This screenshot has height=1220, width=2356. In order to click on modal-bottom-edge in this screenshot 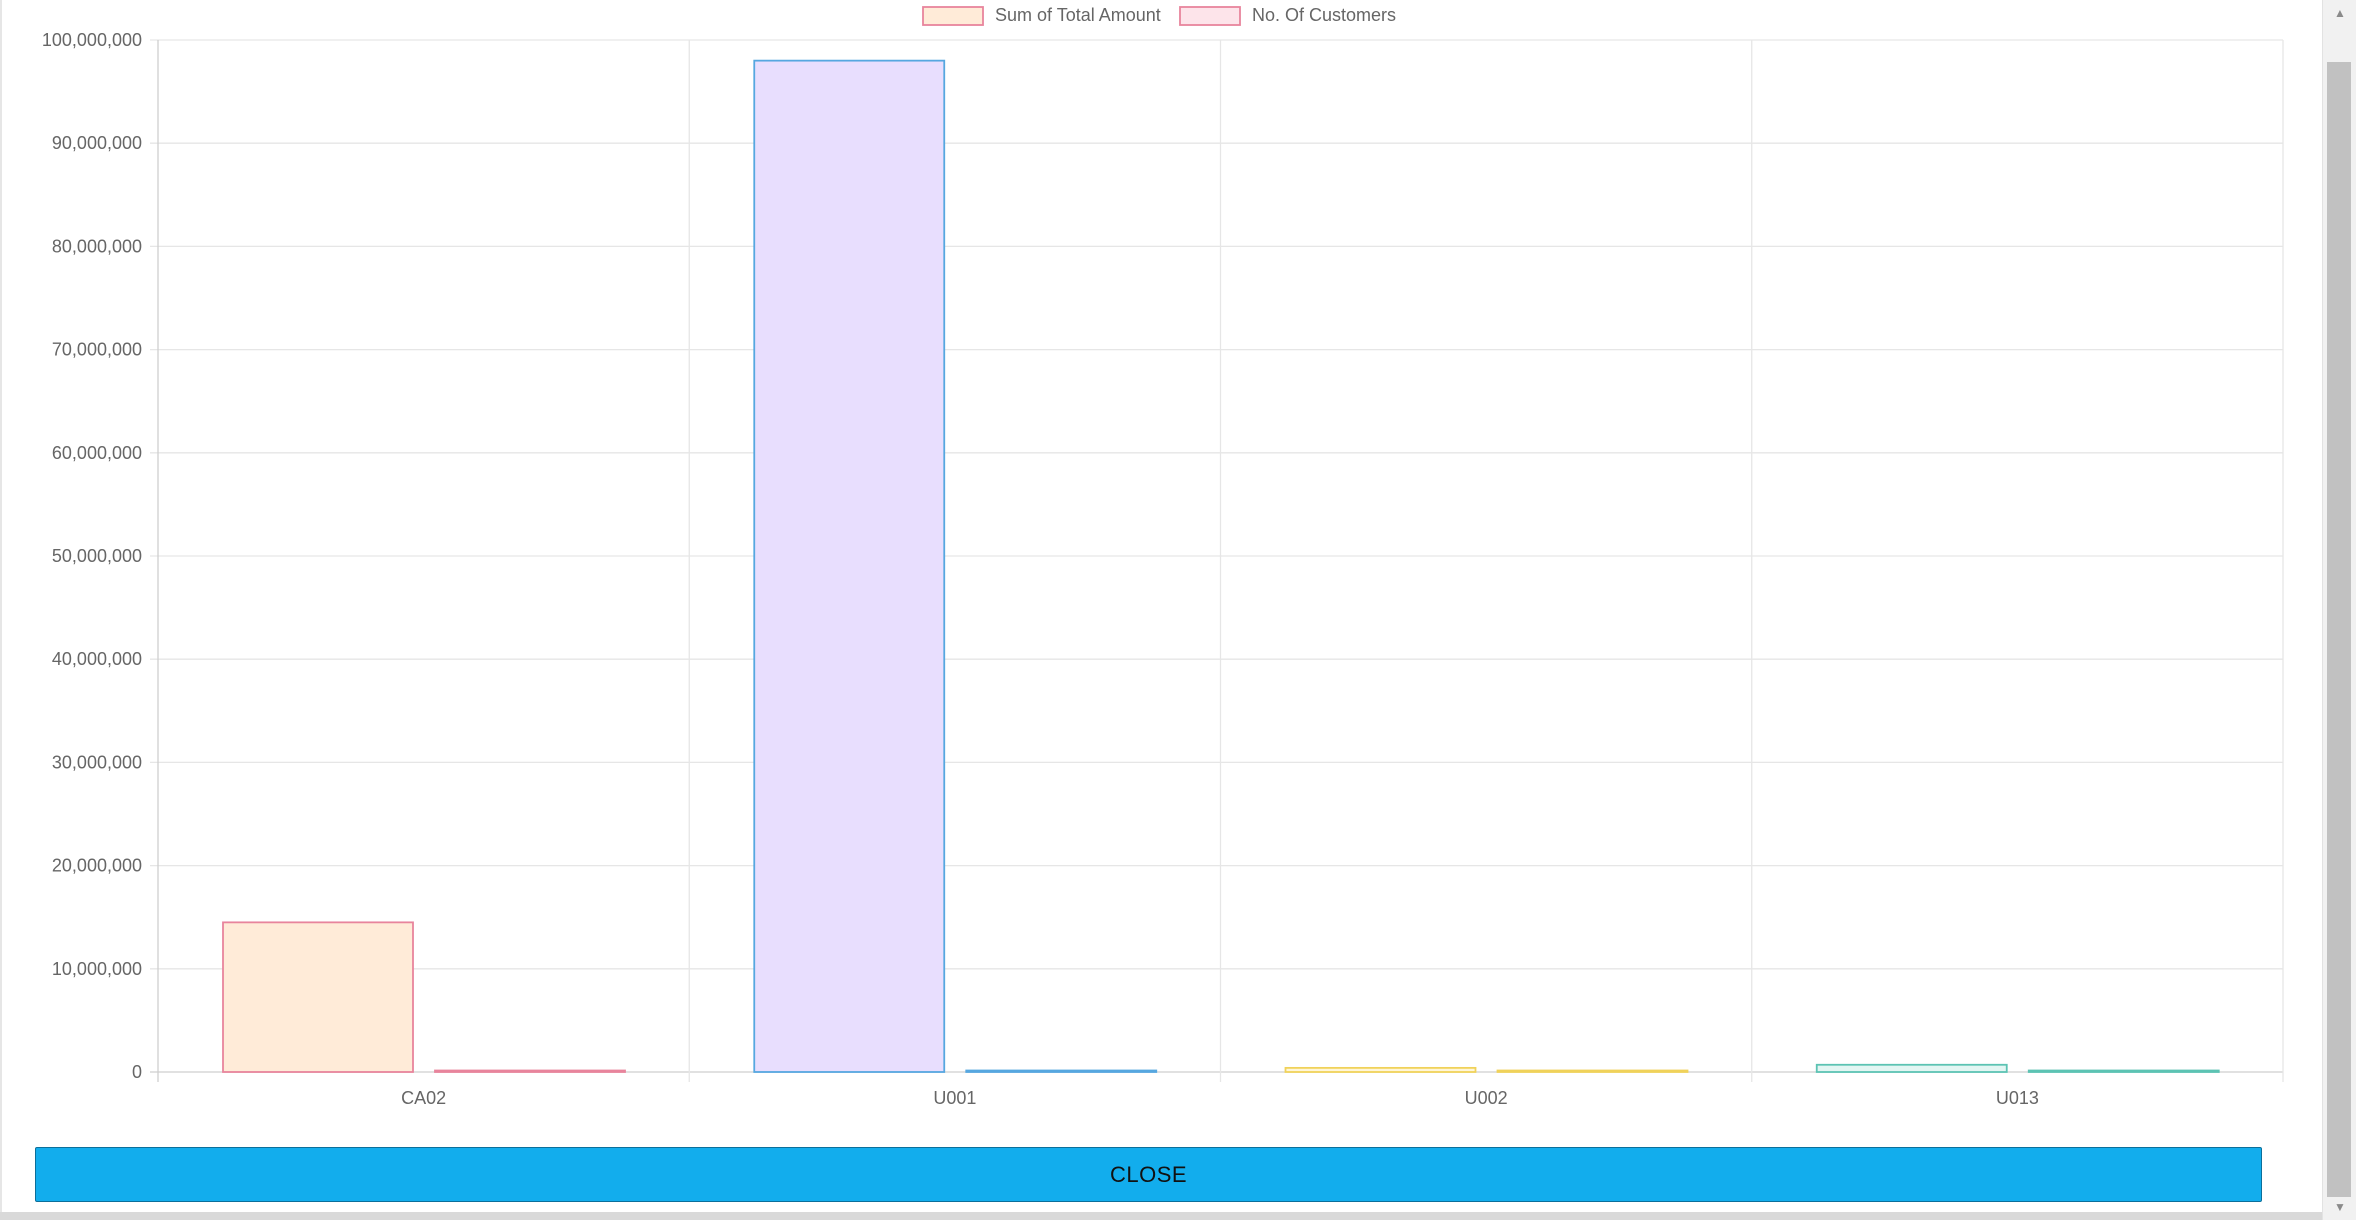, I will do `click(1161, 1216)`.